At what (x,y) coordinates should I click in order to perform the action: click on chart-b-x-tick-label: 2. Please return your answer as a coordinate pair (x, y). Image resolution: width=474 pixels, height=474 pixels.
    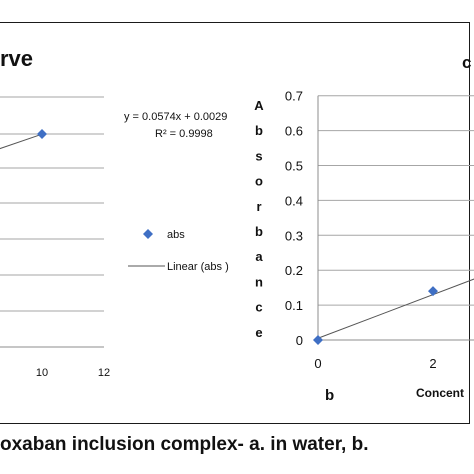
    Looking at the image, I should click on (432, 363).